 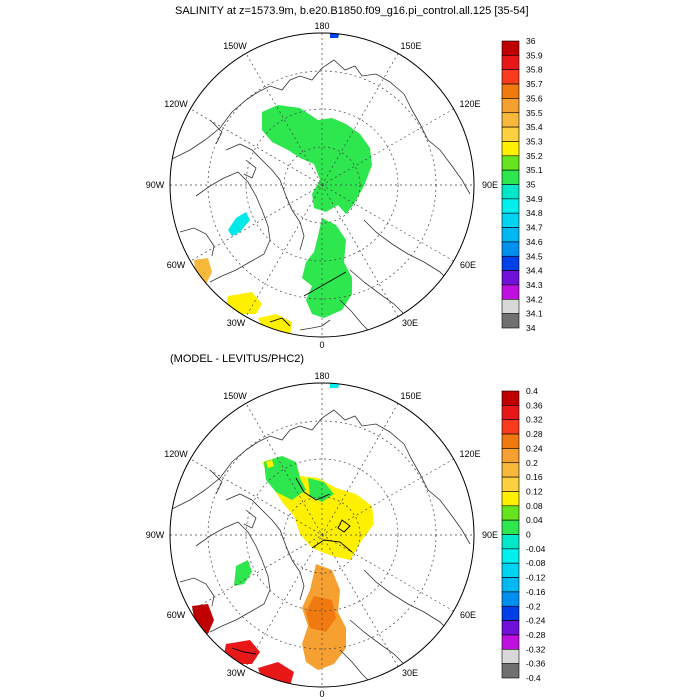 What do you see at coordinates (468, 265) in the screenshot?
I see `top-lon-label-60e: 60E` at bounding box center [468, 265].